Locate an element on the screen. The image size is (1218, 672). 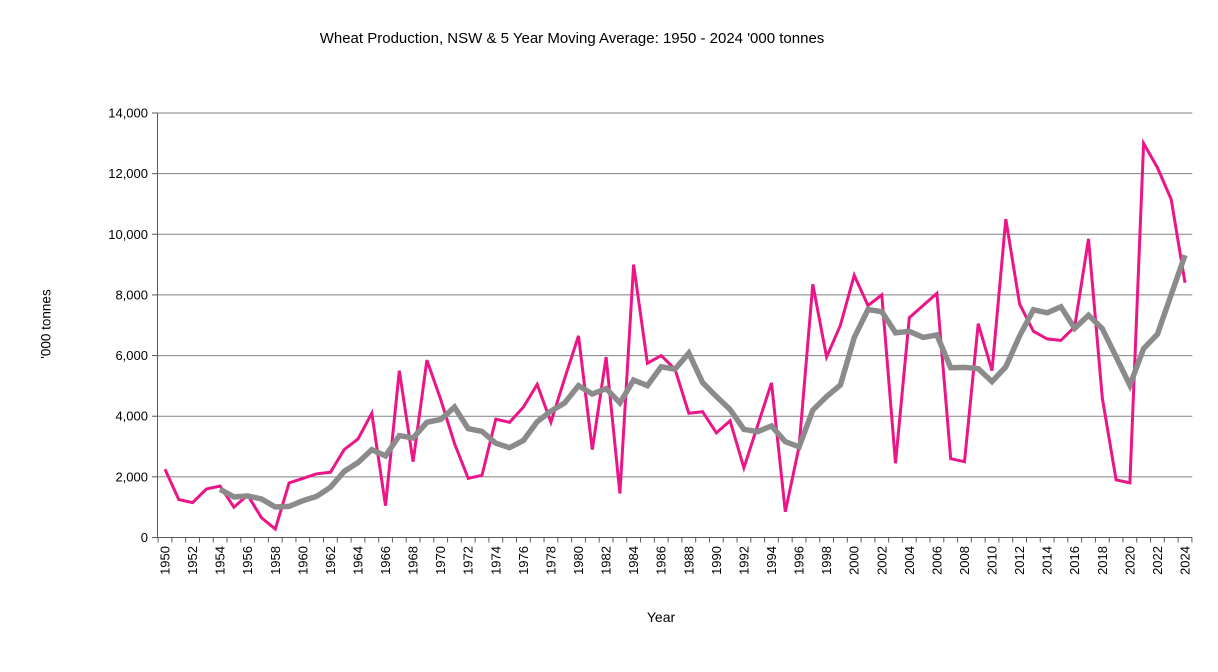
x-axis-title: Year is located at coordinates (661, 617).